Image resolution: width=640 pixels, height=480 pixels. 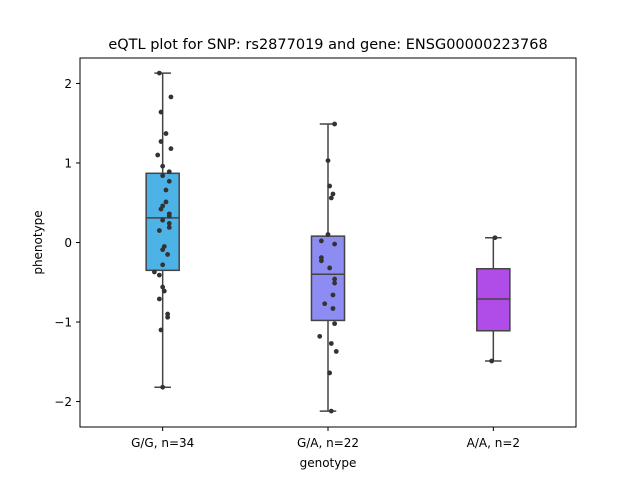 I want to click on x-tick-label: G/G, n=34, so click(x=162, y=443).